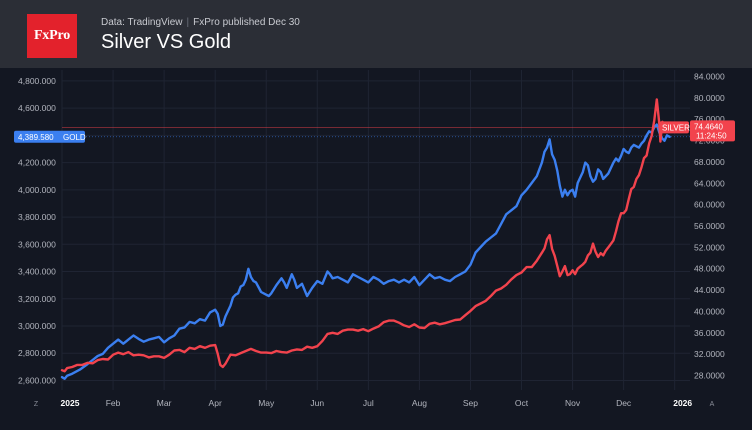 The width and height of the screenshot is (752, 430). Describe the element at coordinates (36, 404) in the screenshot. I see `corner-label-left: Z` at that location.